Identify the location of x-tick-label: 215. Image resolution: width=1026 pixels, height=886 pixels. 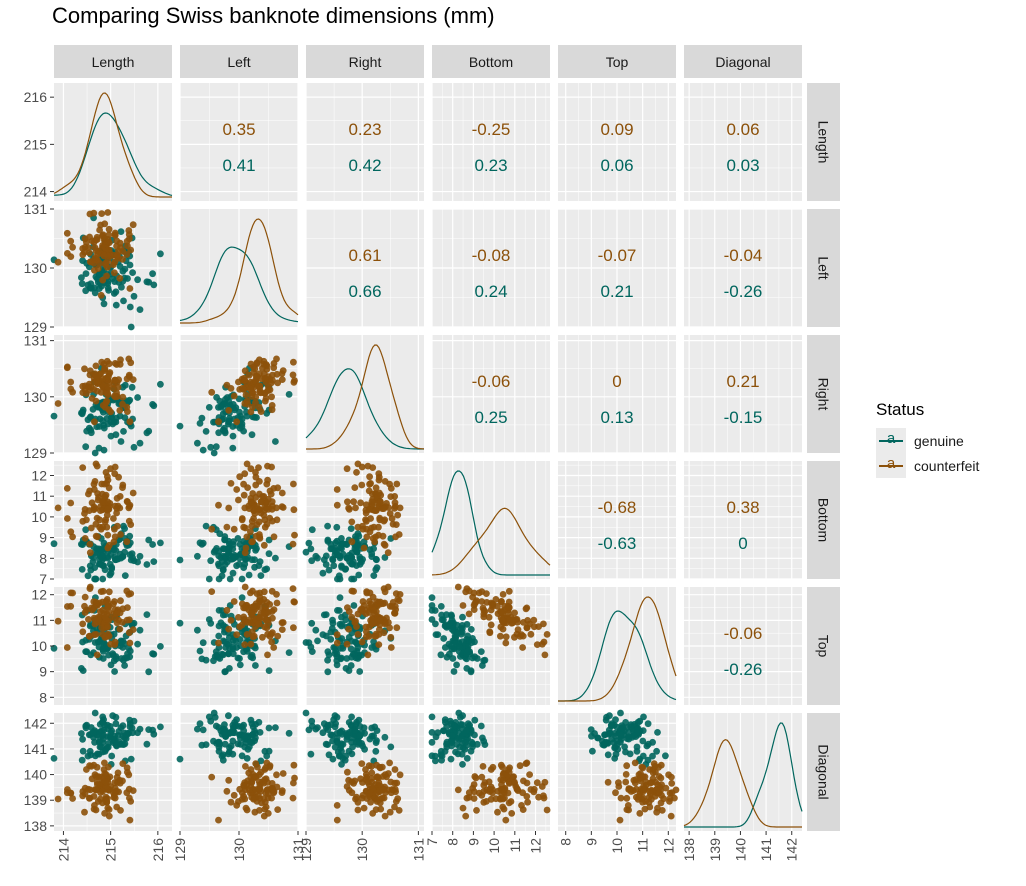
(111, 850).